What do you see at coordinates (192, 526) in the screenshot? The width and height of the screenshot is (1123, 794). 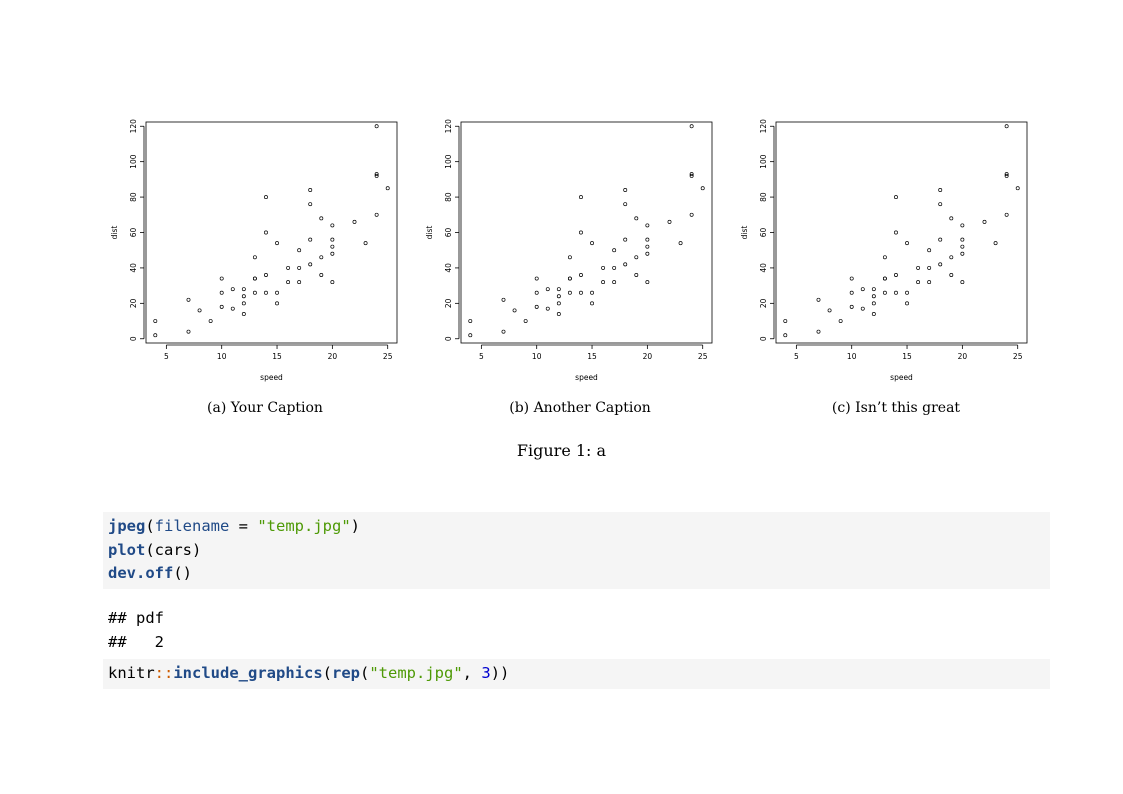 I see `code-argument: filename` at bounding box center [192, 526].